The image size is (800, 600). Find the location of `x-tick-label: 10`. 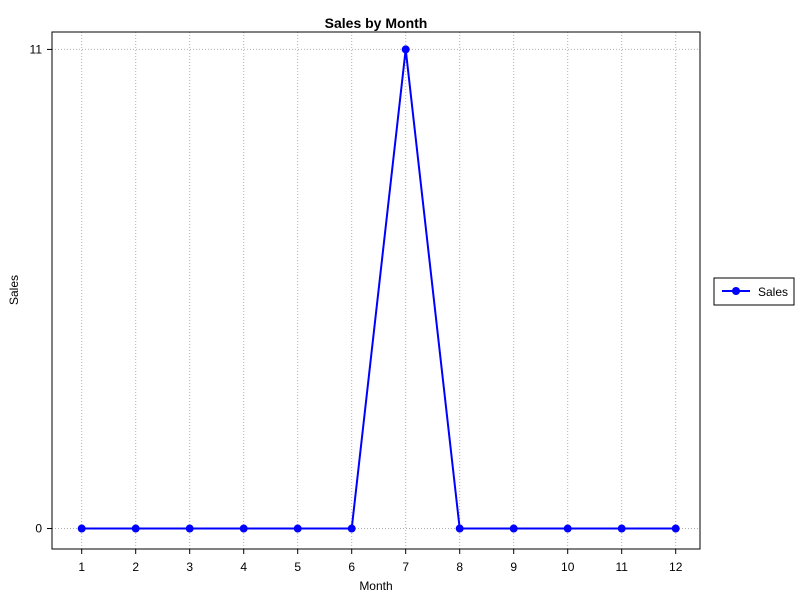

x-tick-label: 10 is located at coordinates (568, 567).